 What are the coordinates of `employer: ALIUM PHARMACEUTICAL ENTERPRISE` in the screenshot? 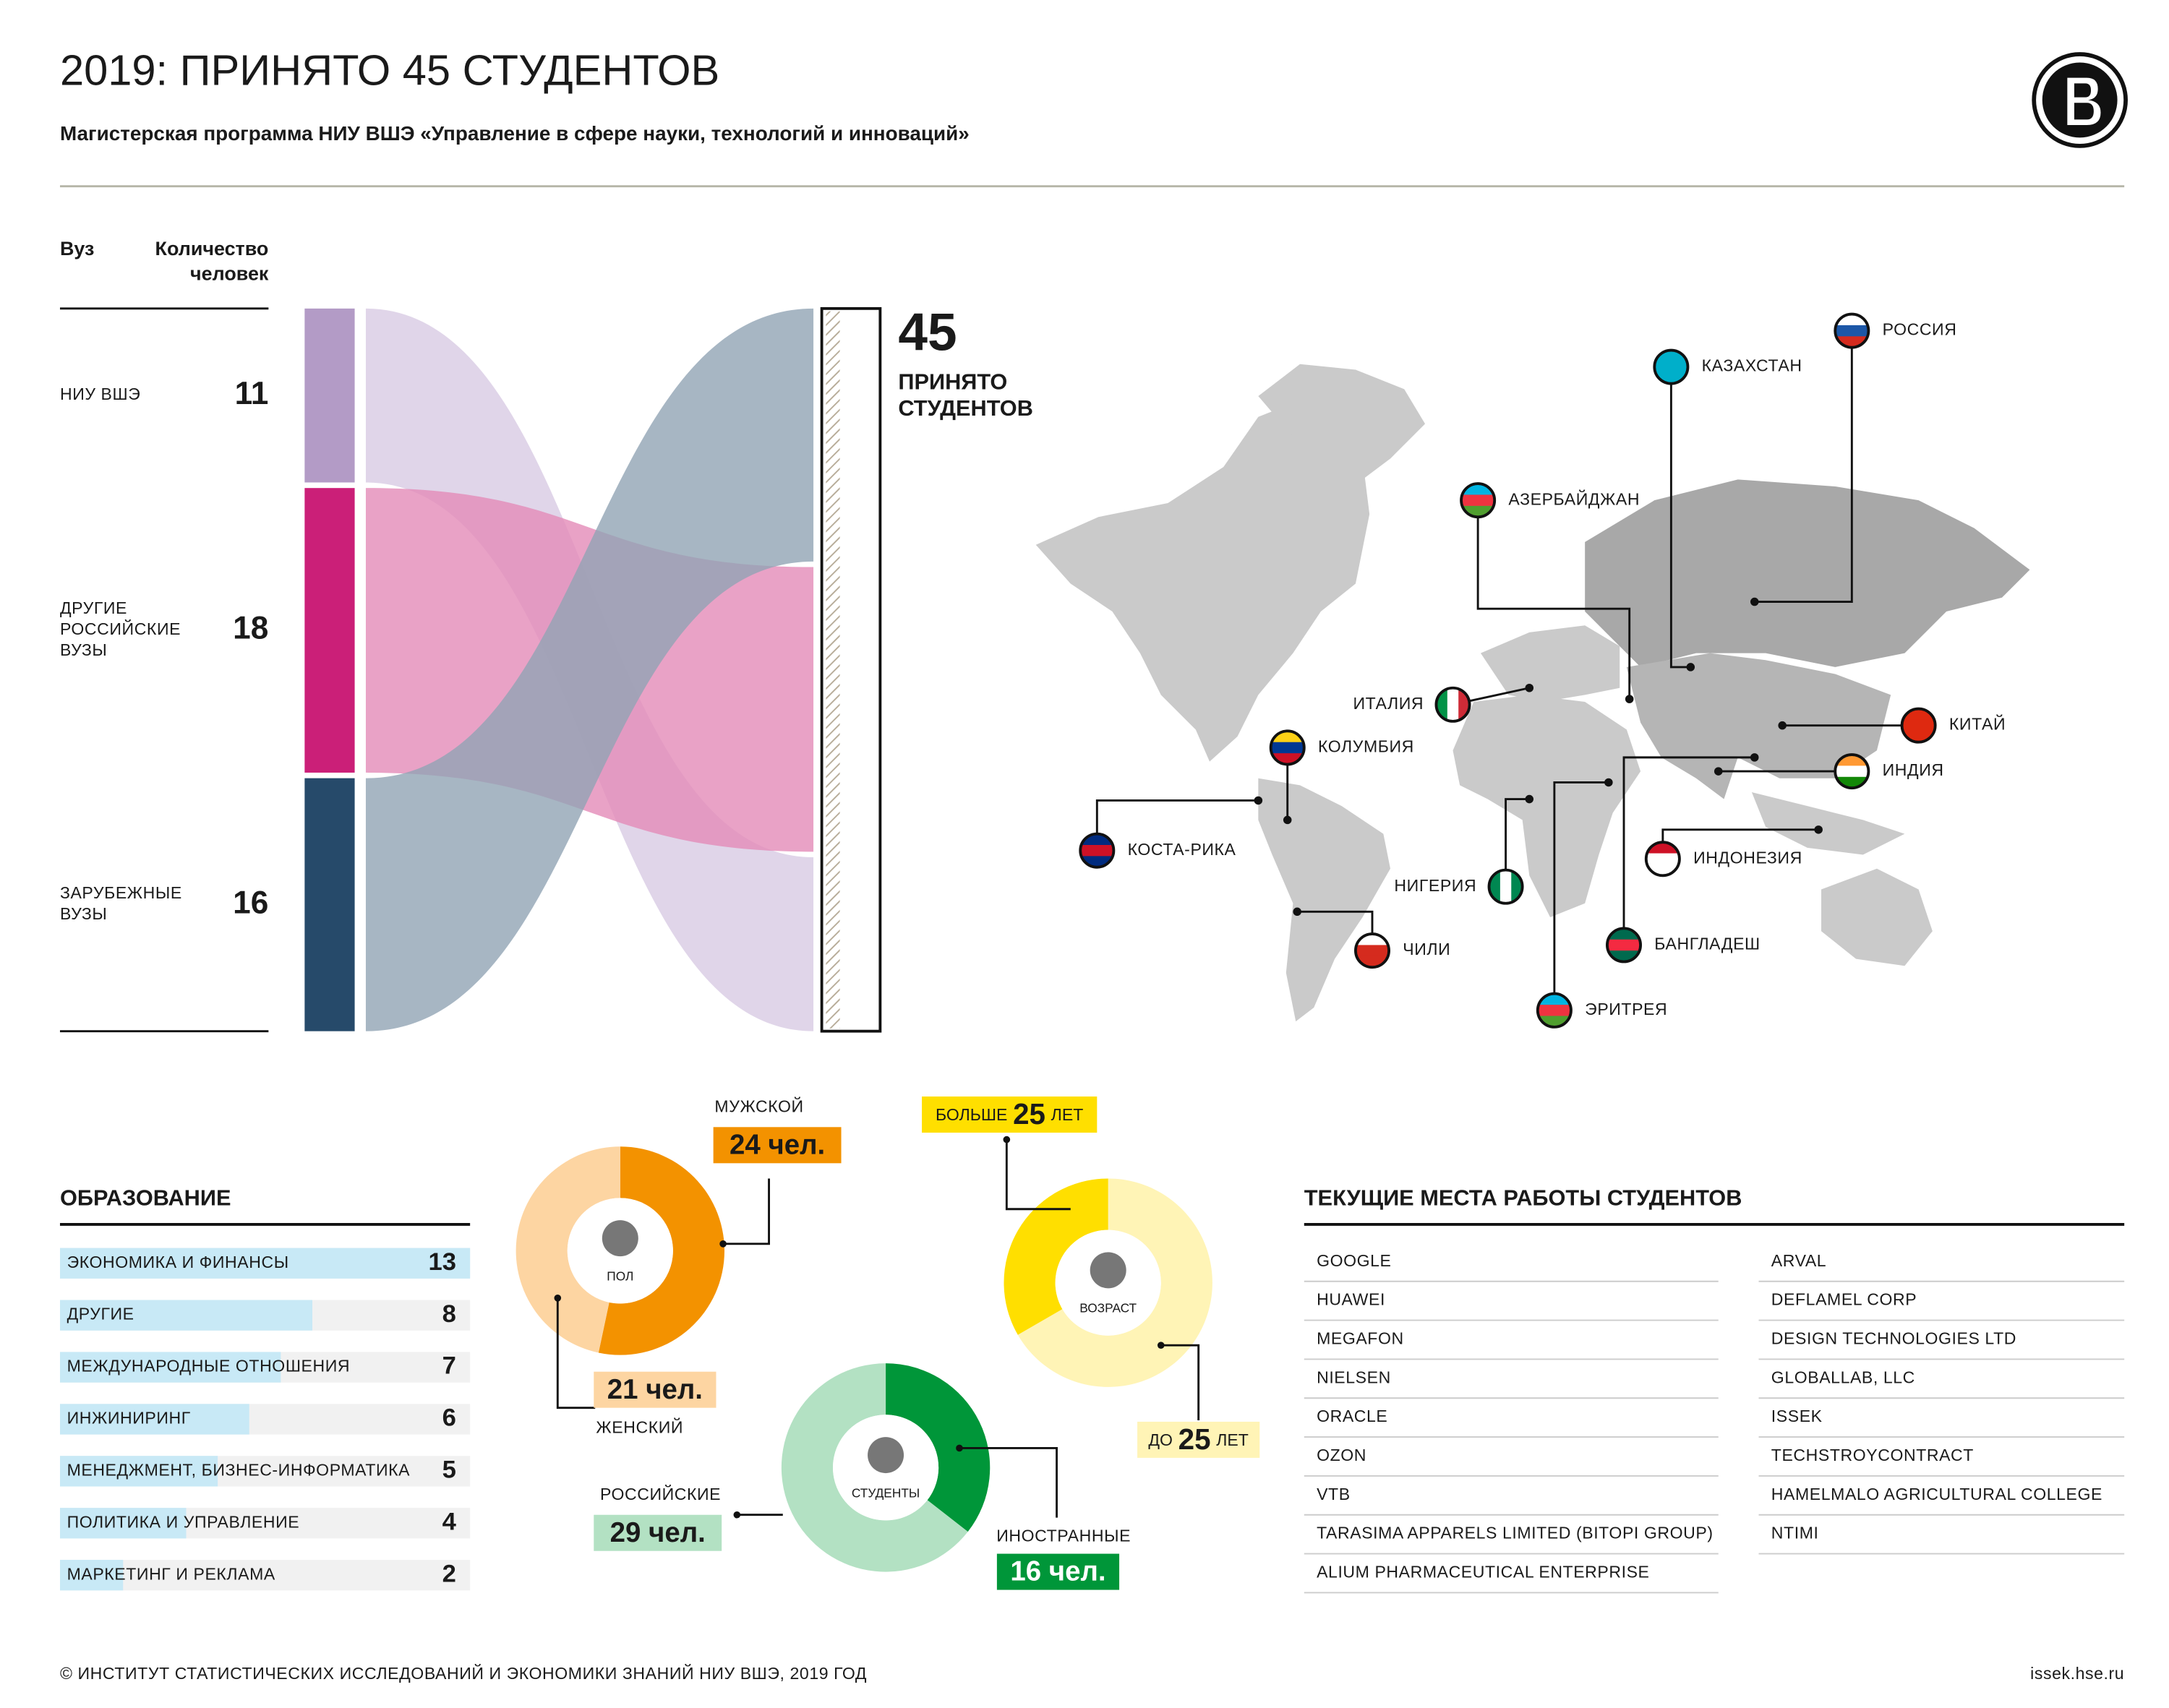 It's located at (1483, 1572).